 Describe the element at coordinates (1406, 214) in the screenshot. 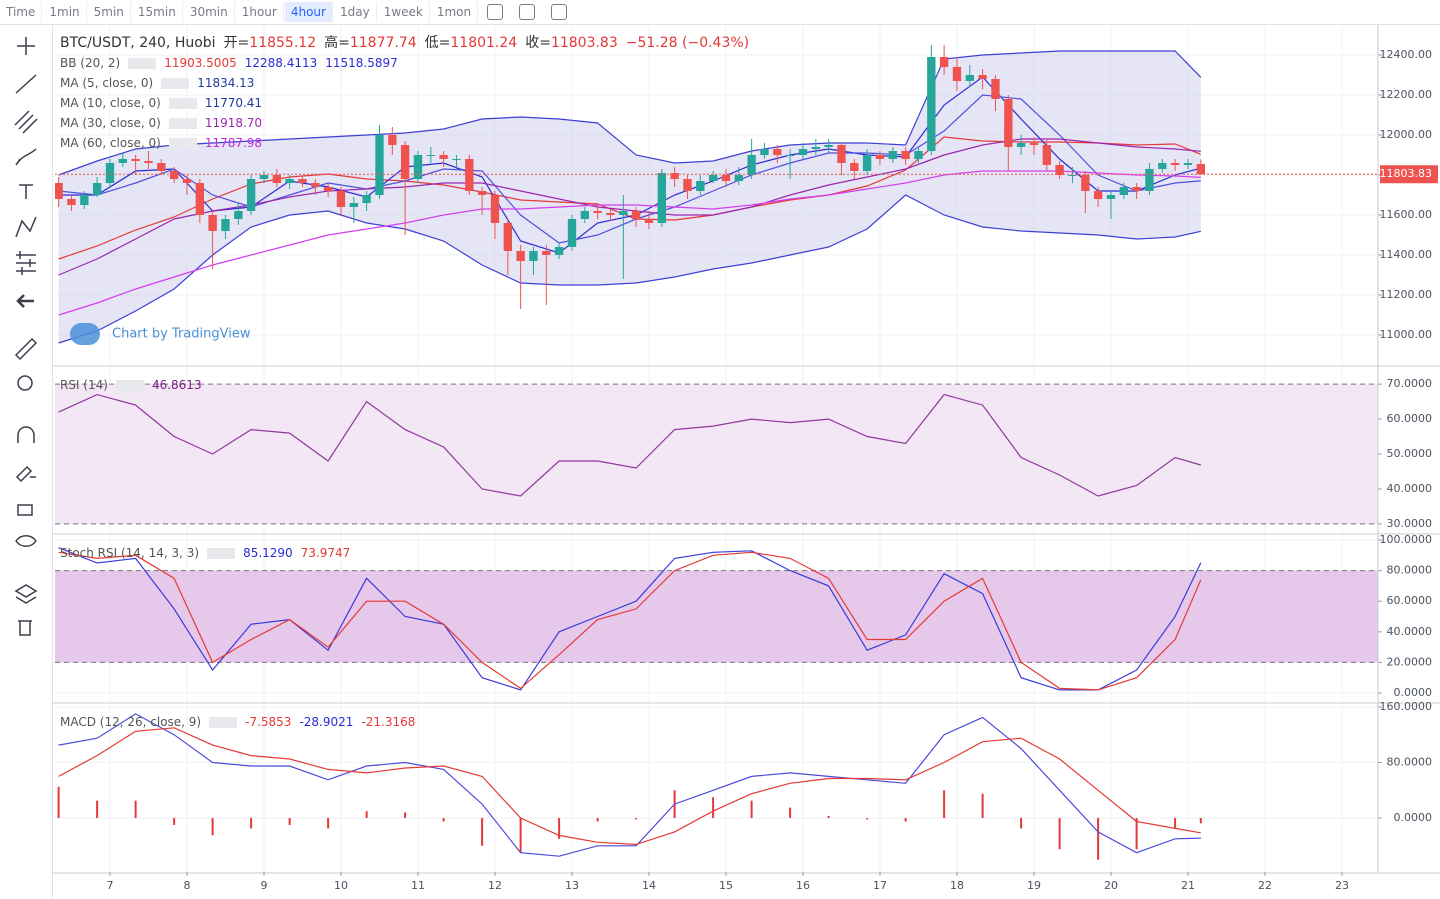

I see `y-tick-label: 11600.00` at that location.